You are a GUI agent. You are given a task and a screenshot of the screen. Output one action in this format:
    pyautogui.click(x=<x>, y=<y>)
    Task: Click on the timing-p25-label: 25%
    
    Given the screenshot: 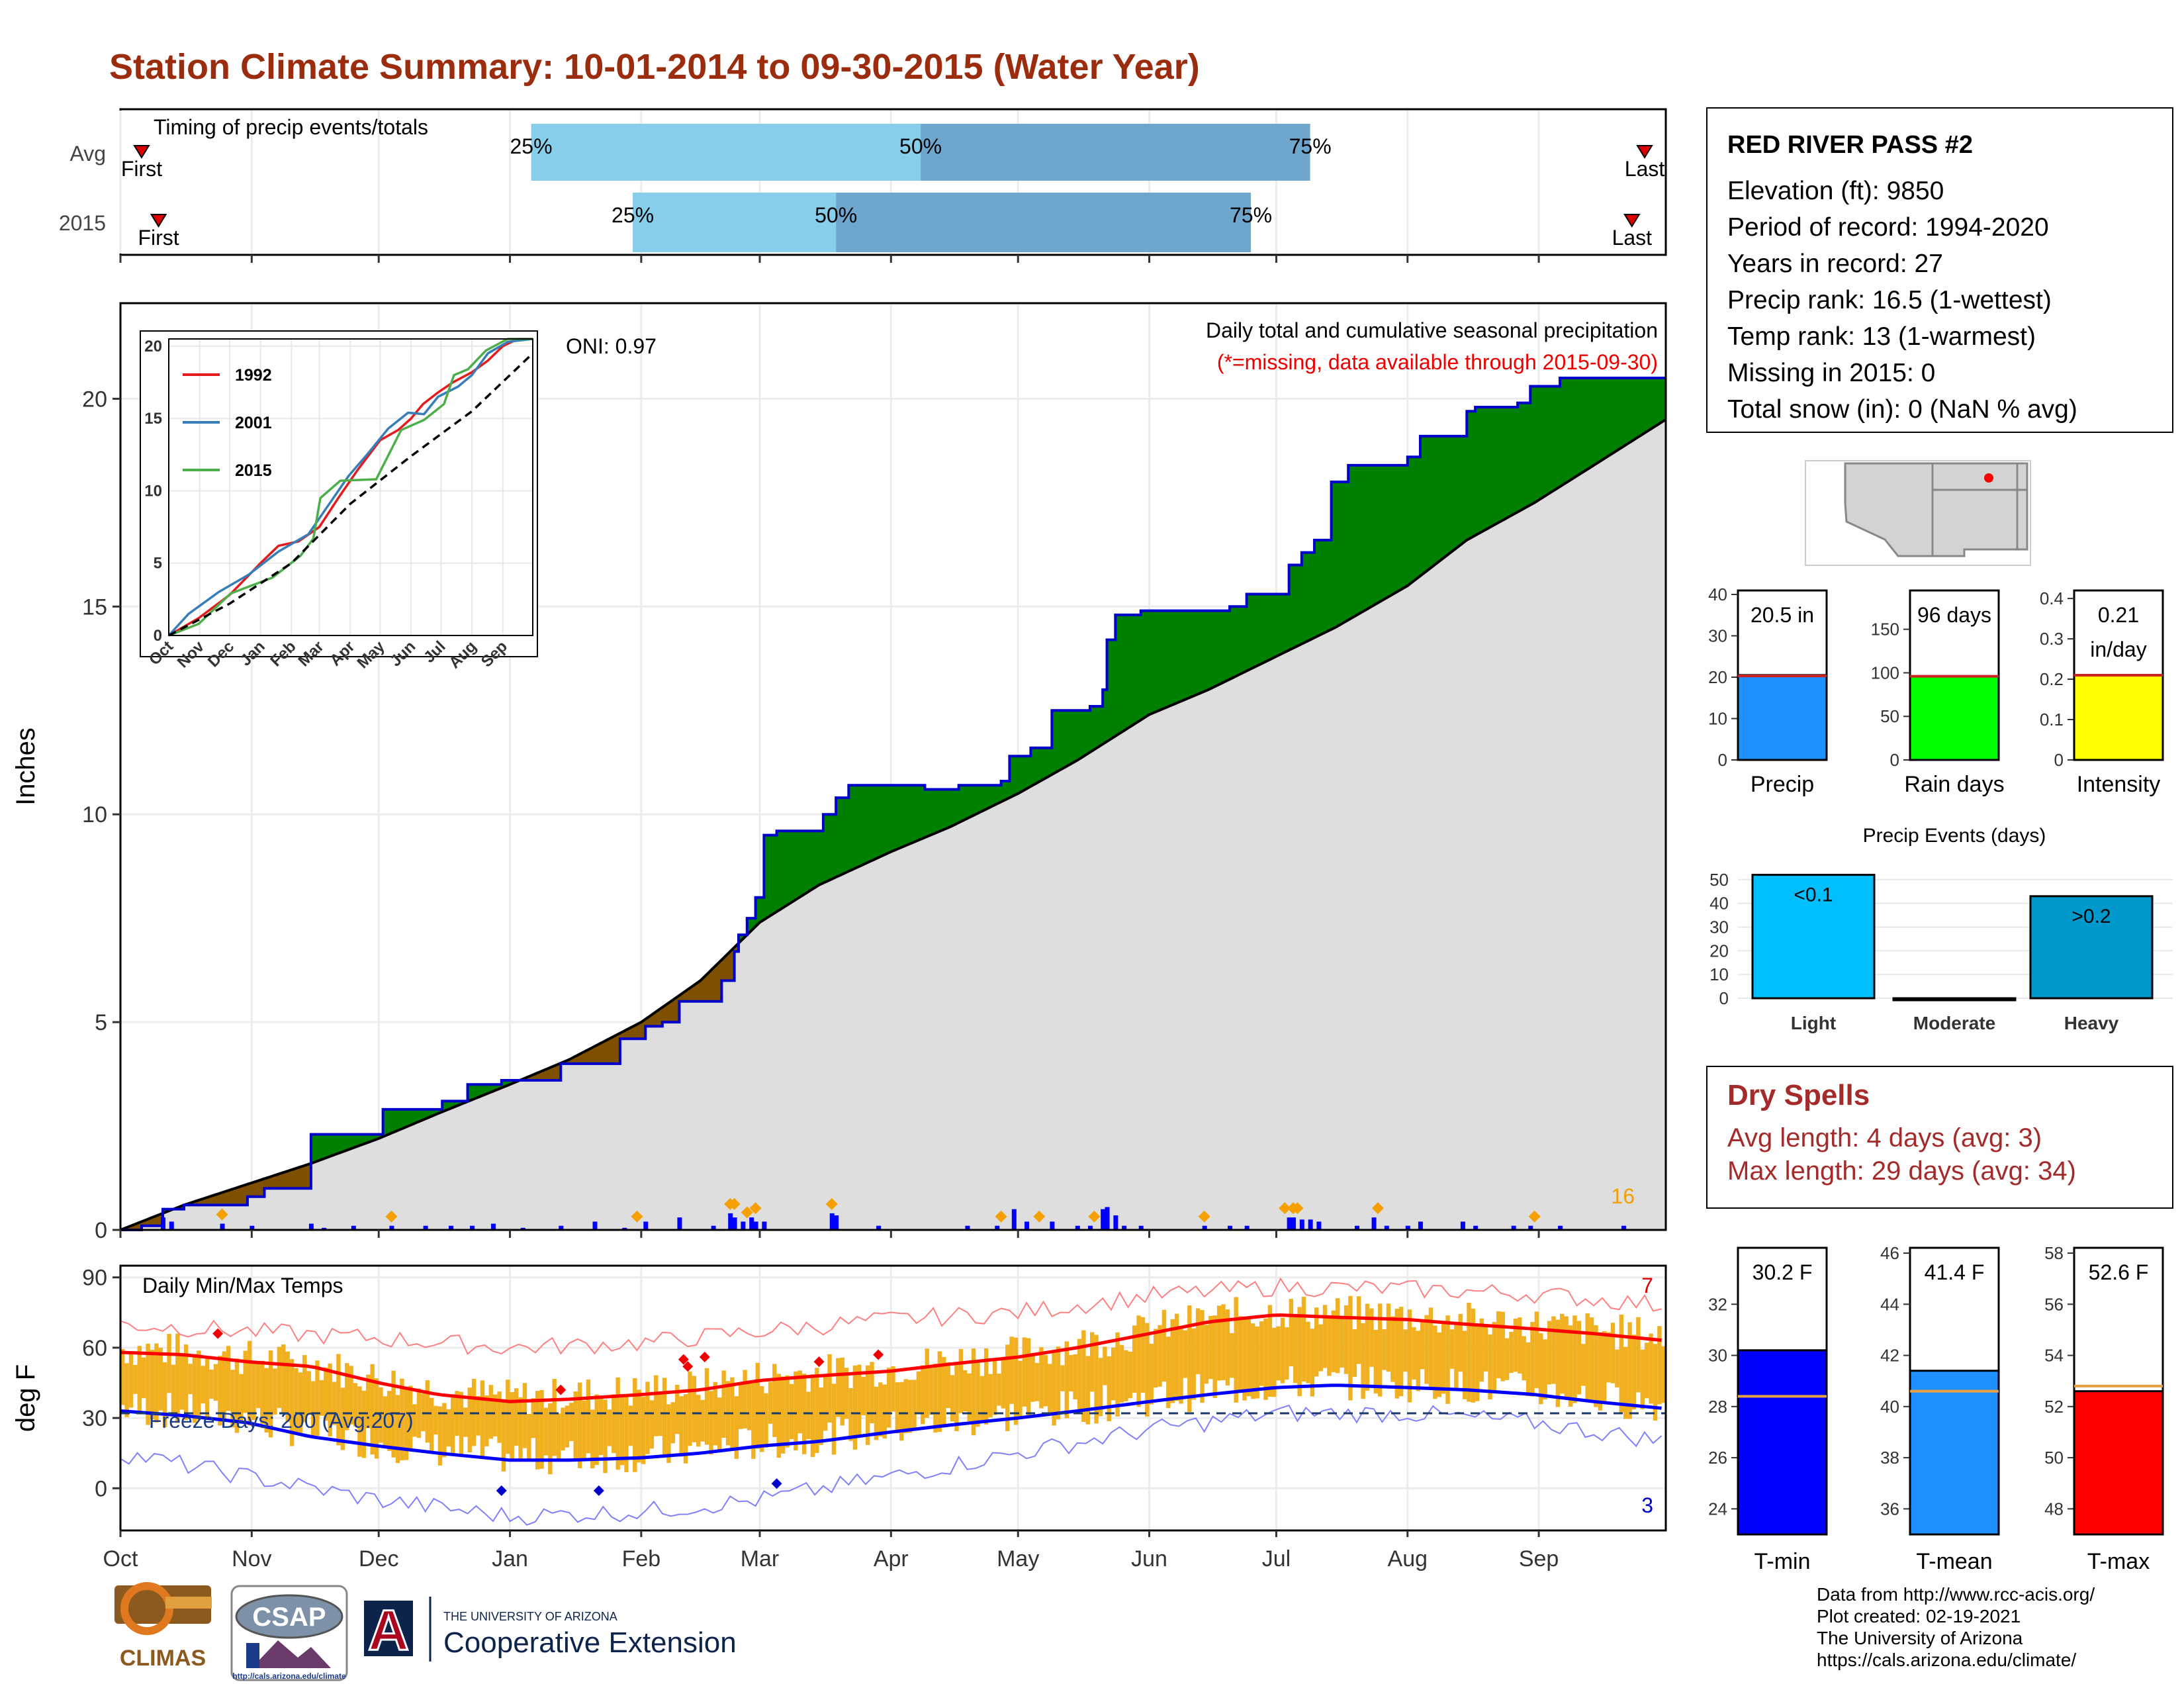 What is the action you would take?
    pyautogui.click(x=531, y=146)
    